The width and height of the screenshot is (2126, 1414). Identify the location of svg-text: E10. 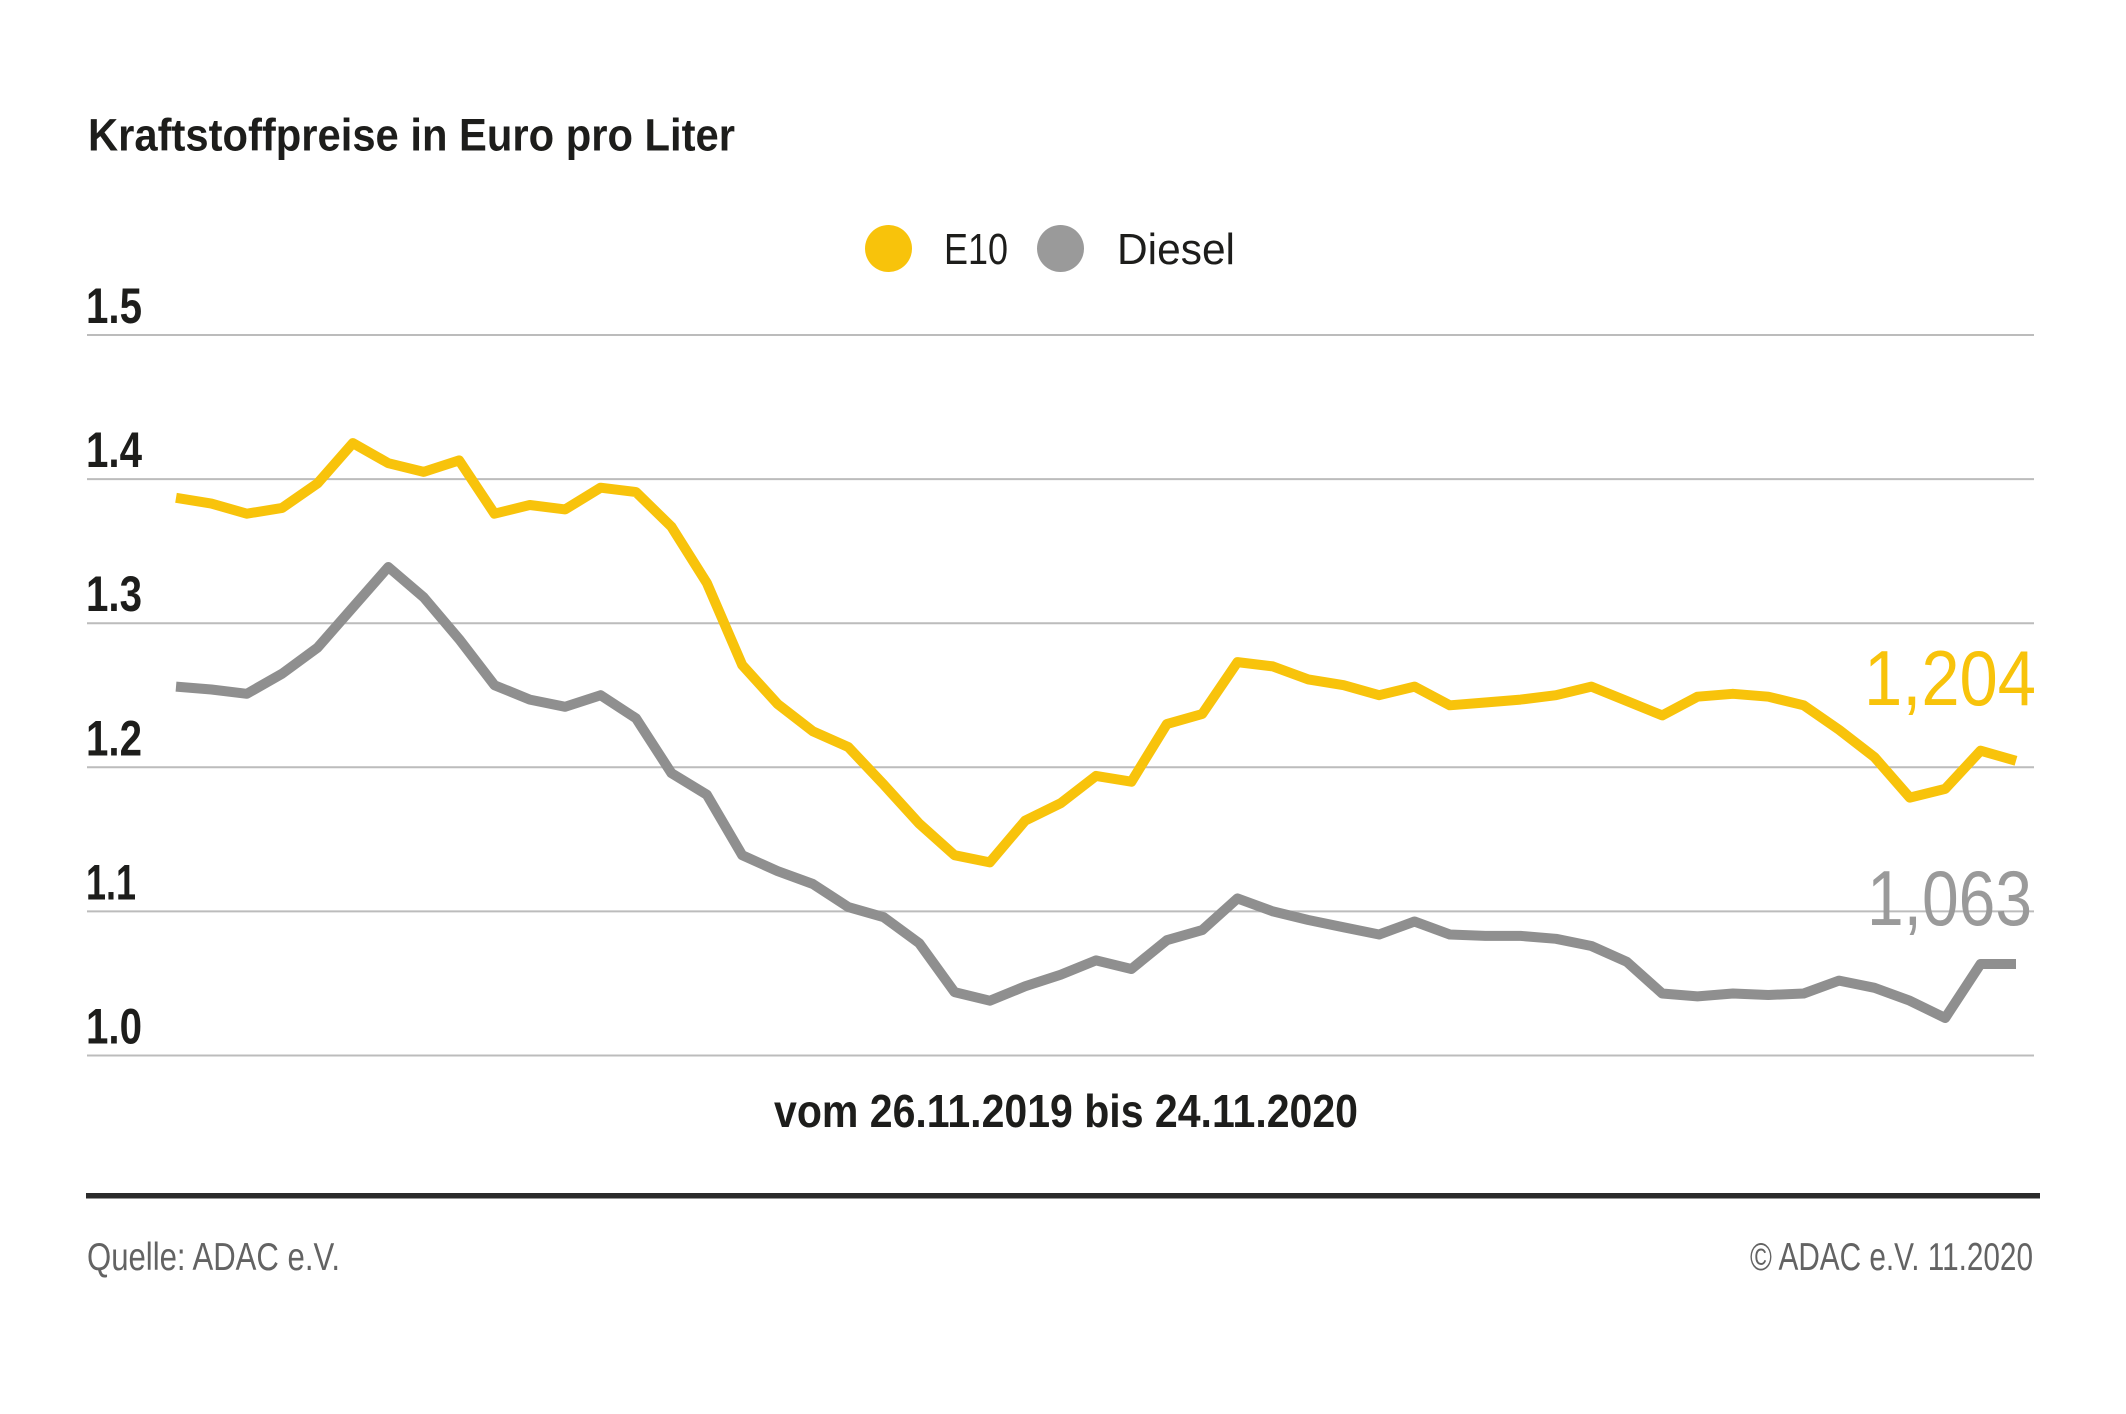
(976, 249).